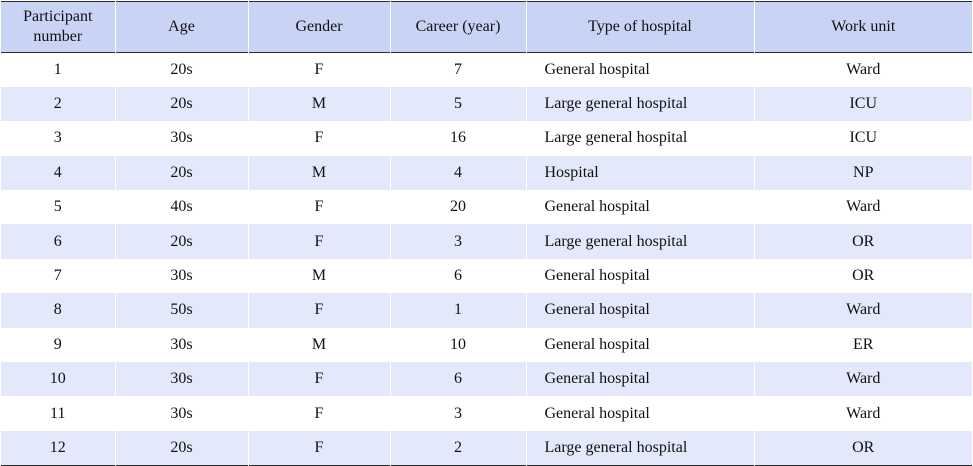 The width and height of the screenshot is (973, 466). Describe the element at coordinates (863, 172) in the screenshot. I see `cell-work-unit: NP` at that location.